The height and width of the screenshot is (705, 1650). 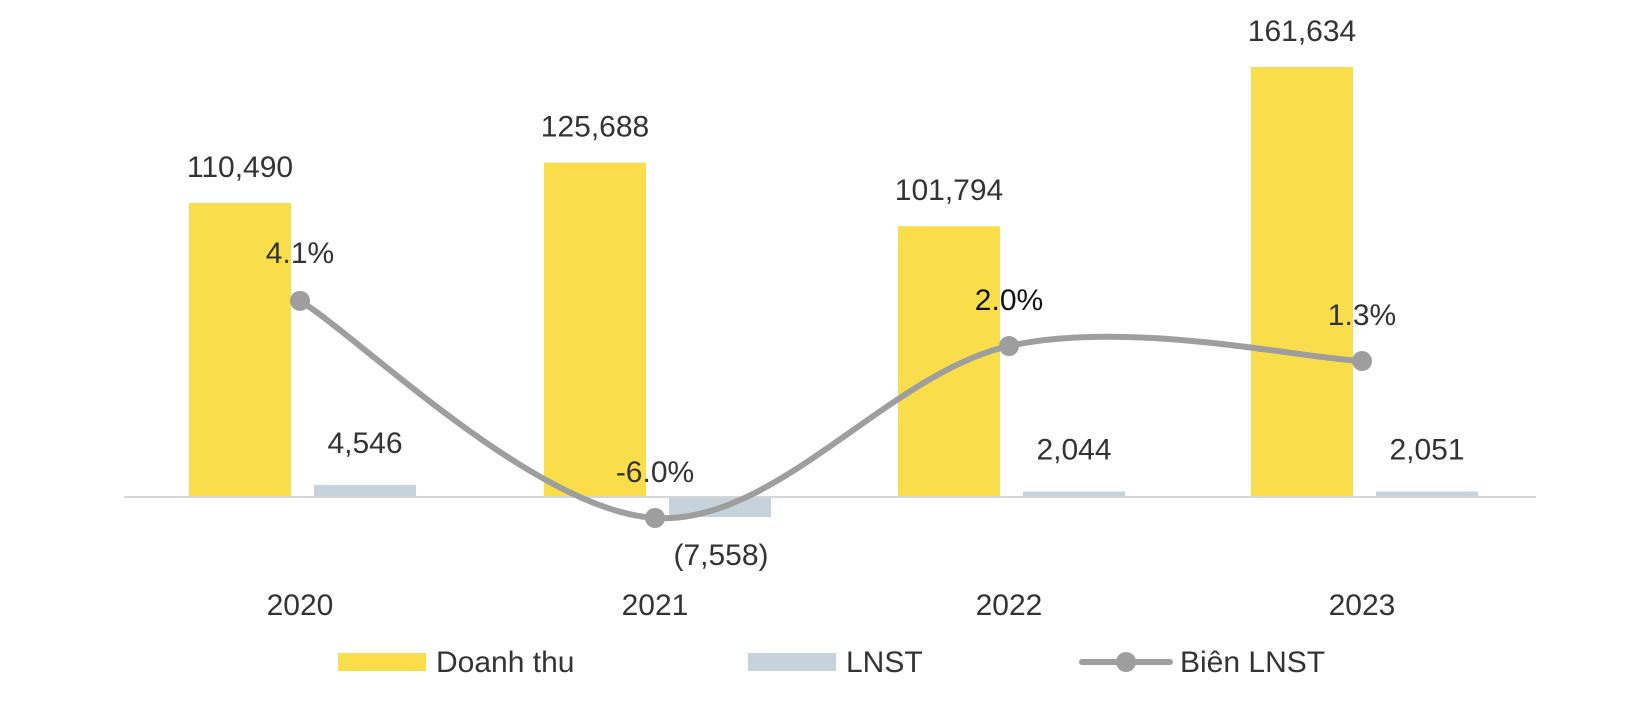 I want to click on legend-label-doanh-thu: Doanh thu, so click(x=505, y=662).